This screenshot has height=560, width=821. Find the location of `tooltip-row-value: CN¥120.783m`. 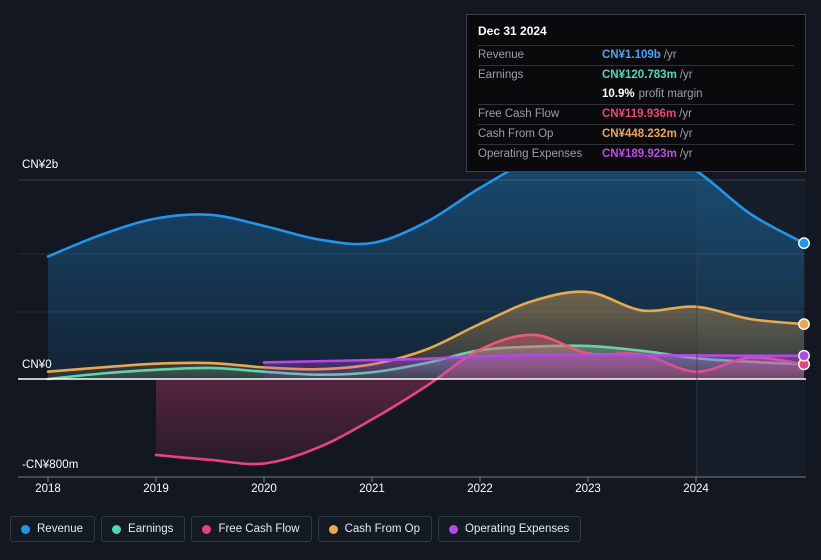

tooltip-row-value: CN¥120.783m is located at coordinates (639, 75).